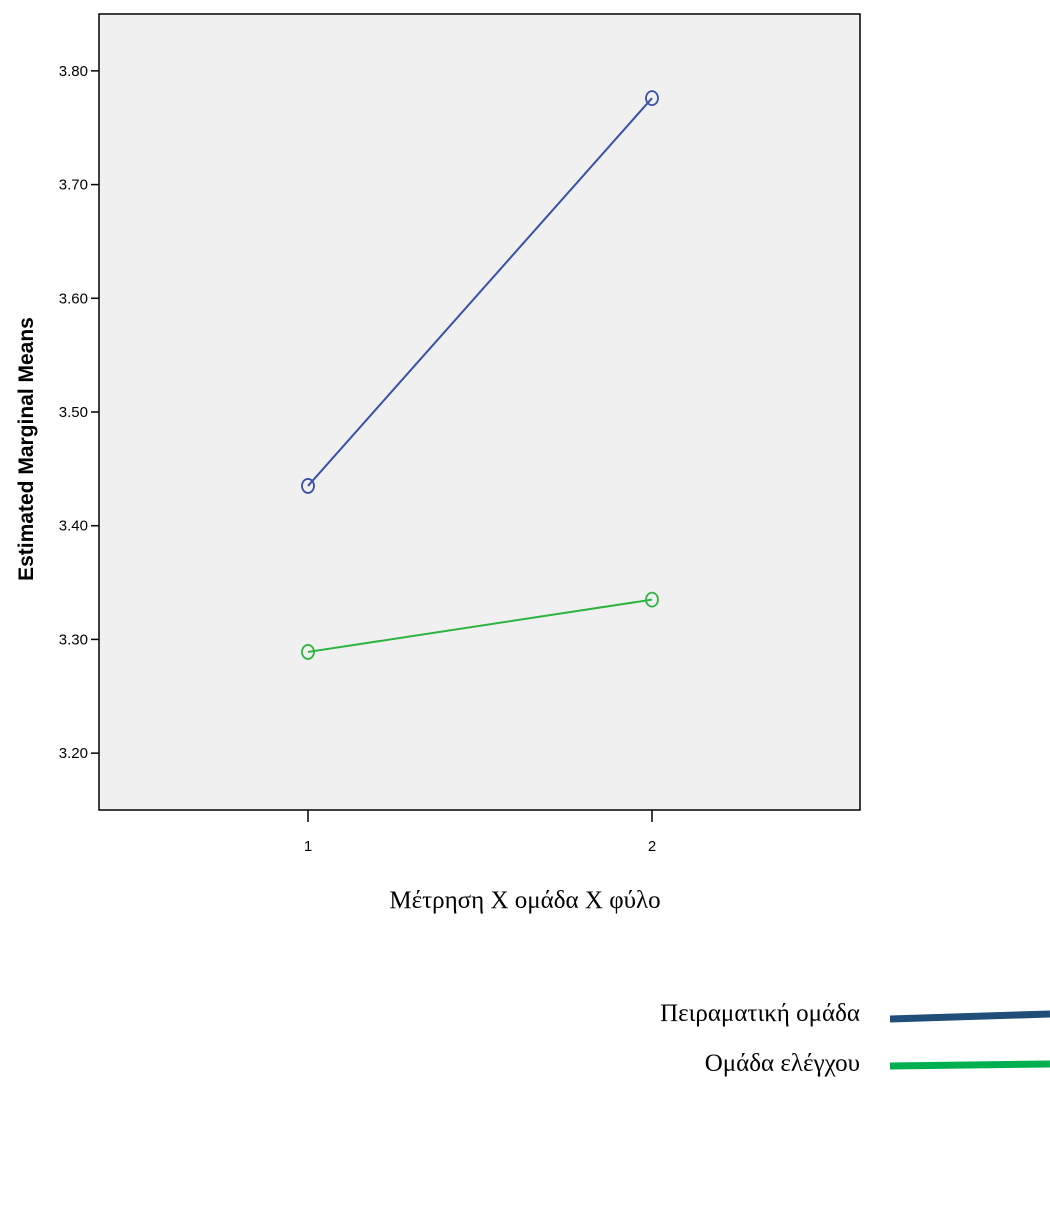  What do you see at coordinates (26, 449) in the screenshot?
I see `y-axis-title: Estimated Marginal Means` at bounding box center [26, 449].